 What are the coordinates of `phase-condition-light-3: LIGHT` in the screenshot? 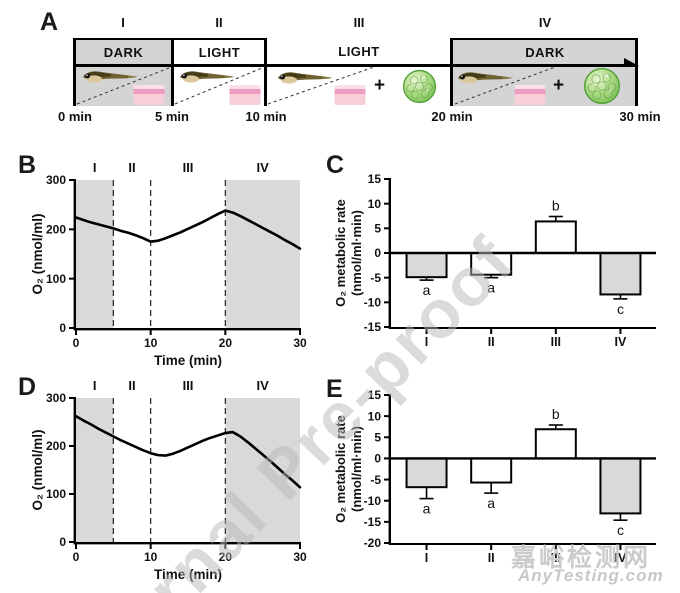 It's located at (359, 51).